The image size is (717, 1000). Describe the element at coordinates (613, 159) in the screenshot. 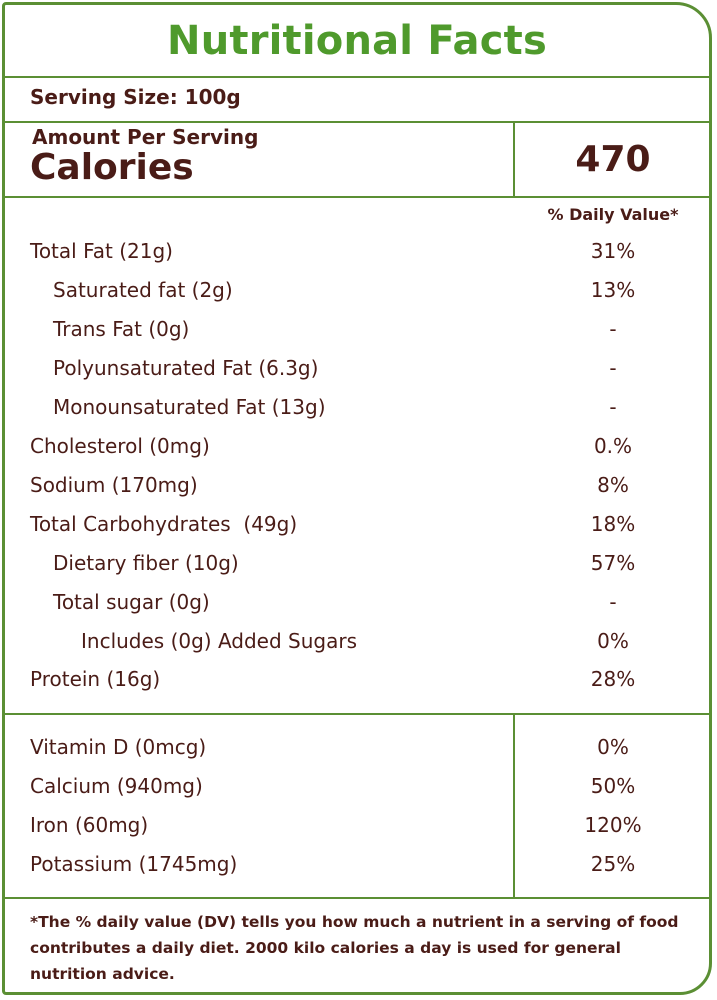

I see `calories-value: 470` at that location.